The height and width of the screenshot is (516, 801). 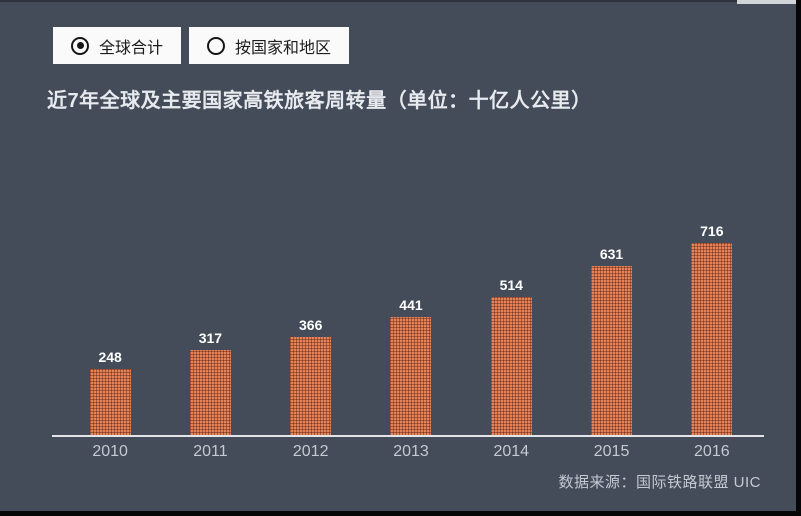 What do you see at coordinates (210, 338) in the screenshot?
I see `bar-value-label: 317` at bounding box center [210, 338].